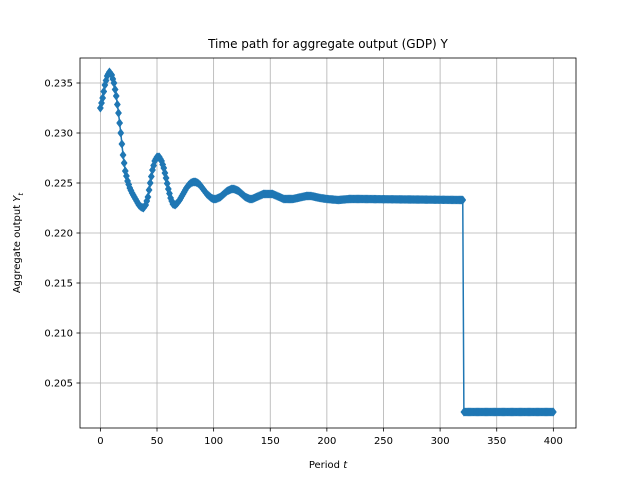 This screenshot has width=640, height=480. Describe the element at coordinates (100, 441) in the screenshot. I see `x-tick-label: 0` at that location.